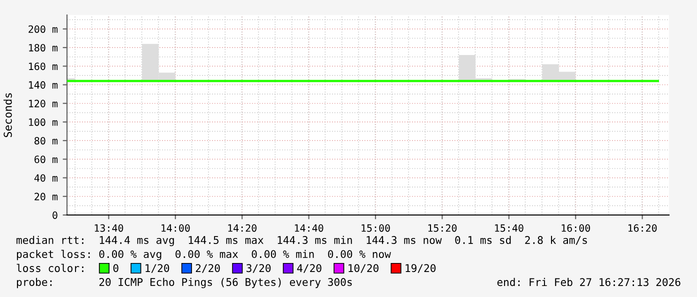  What do you see at coordinates (46, 178) in the screenshot?
I see `y-tick-label: 40 m` at bounding box center [46, 178].